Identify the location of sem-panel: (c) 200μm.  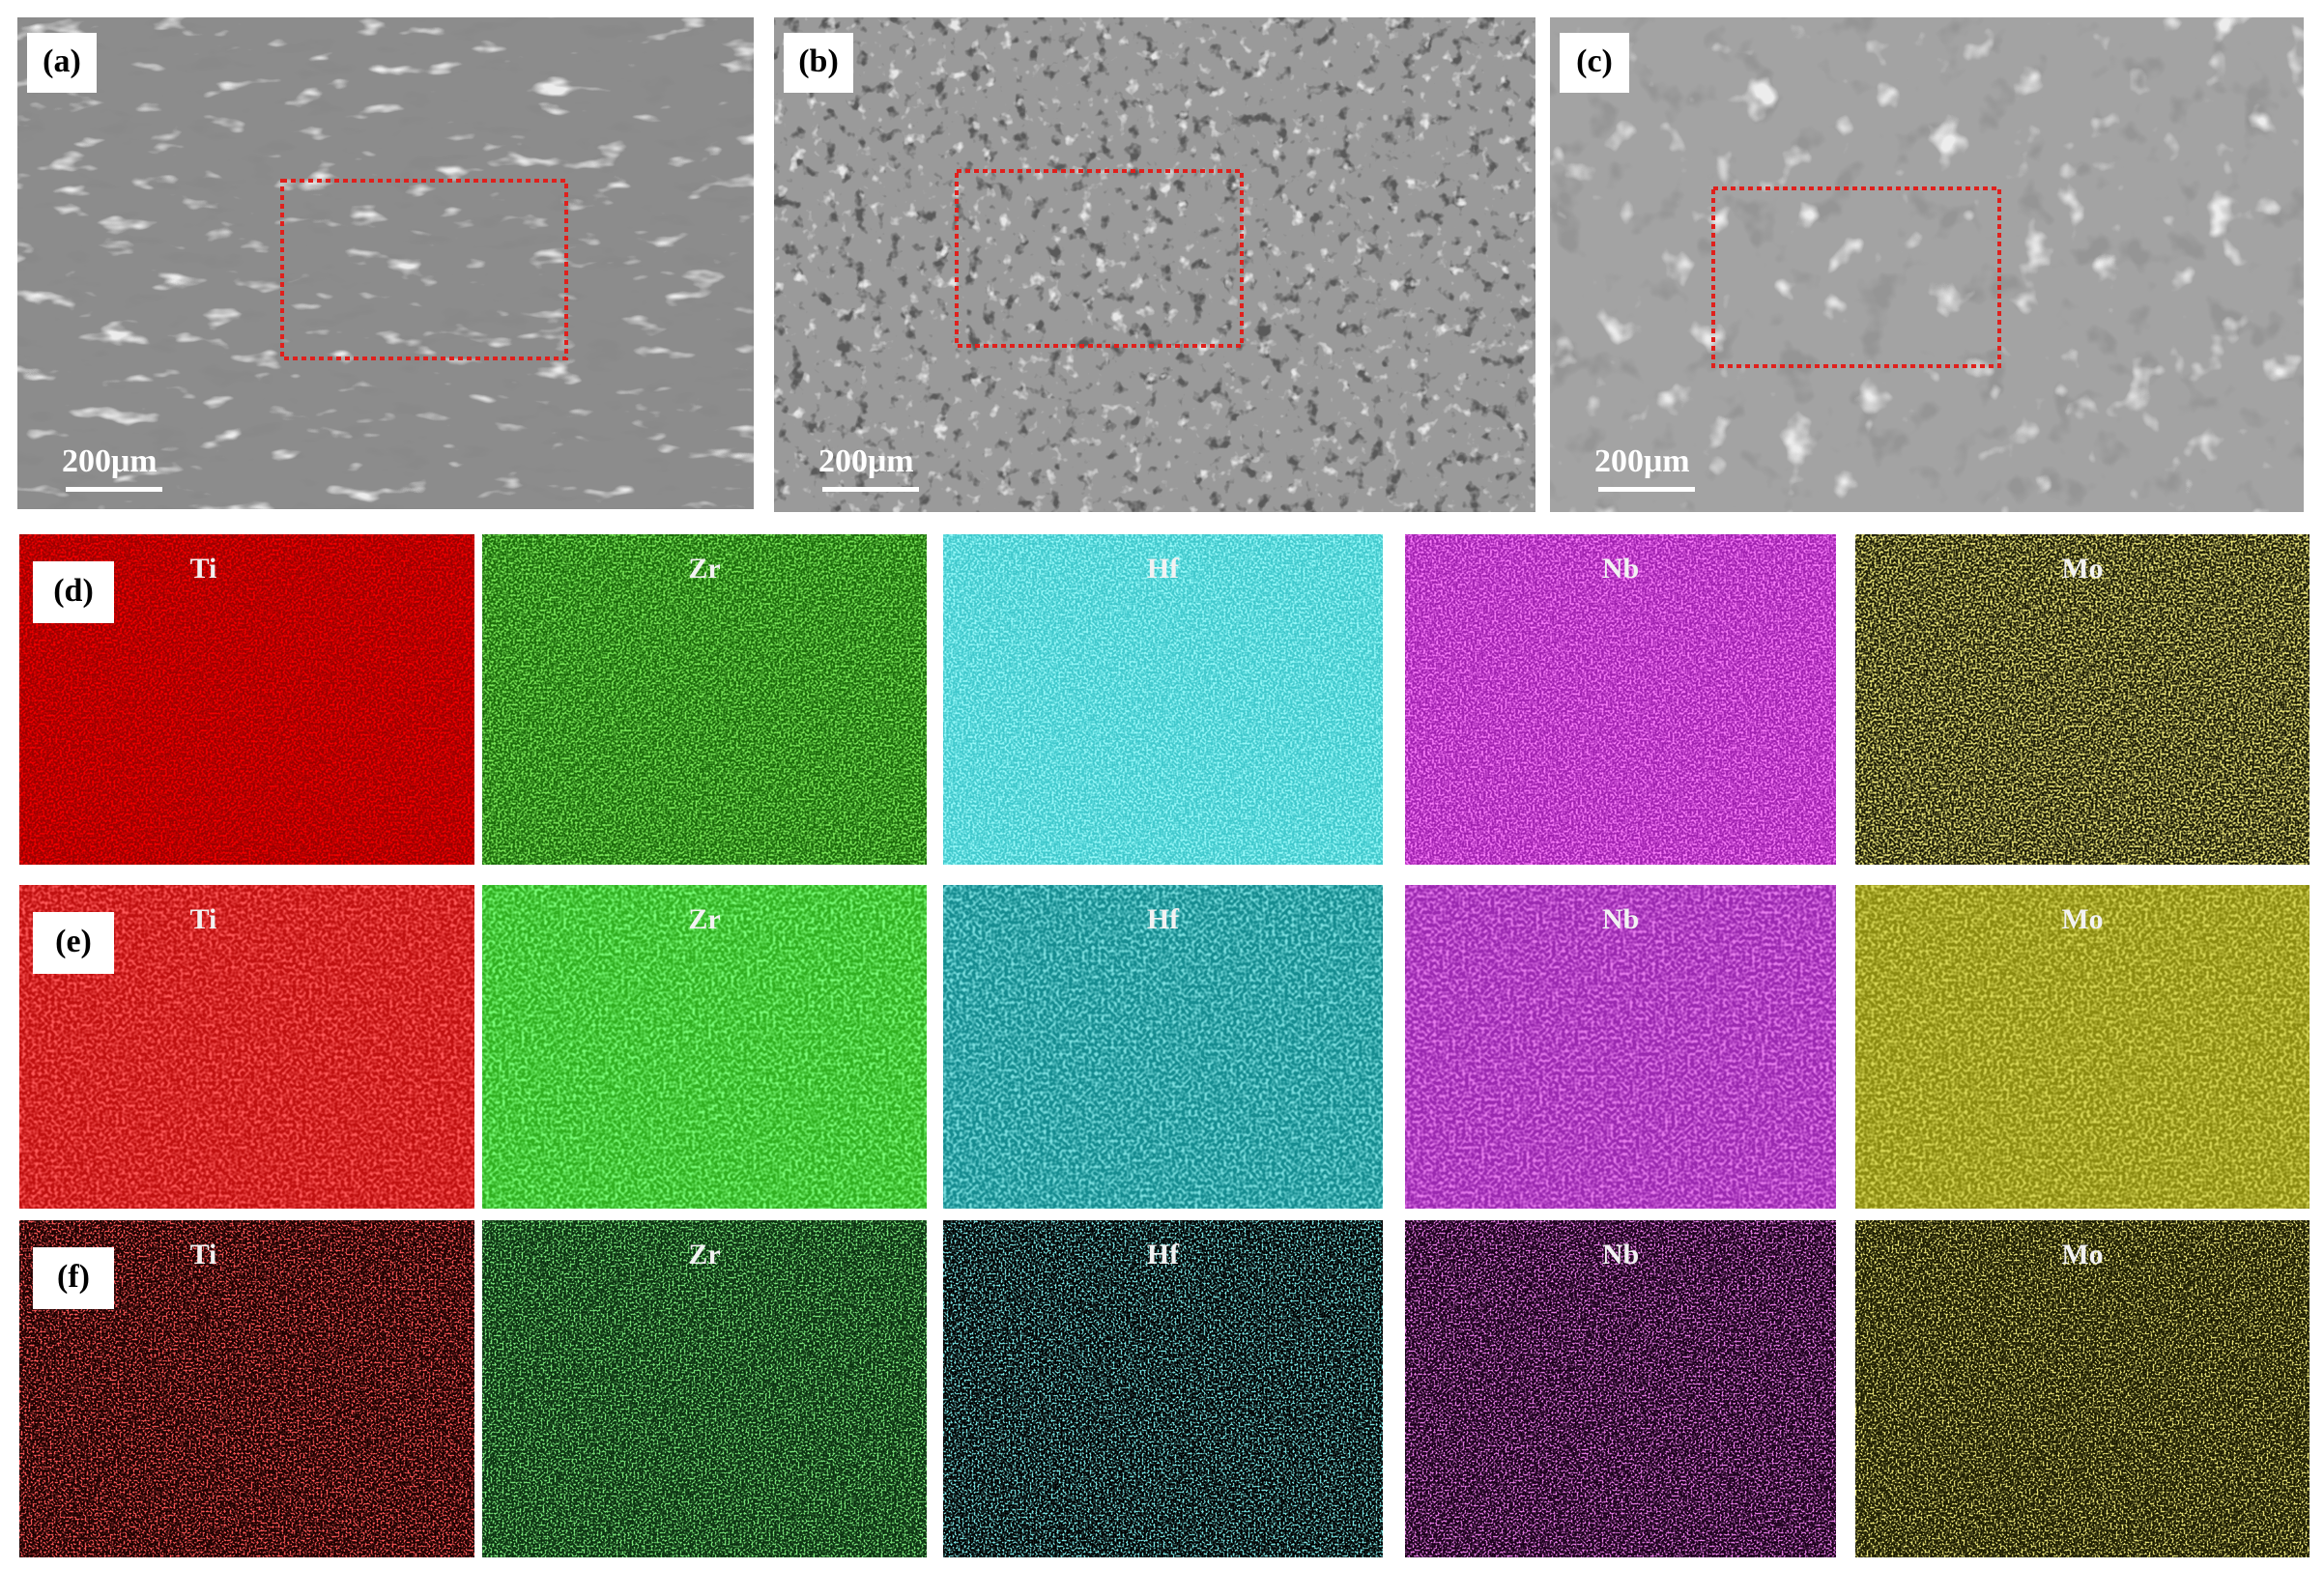
(1927, 264).